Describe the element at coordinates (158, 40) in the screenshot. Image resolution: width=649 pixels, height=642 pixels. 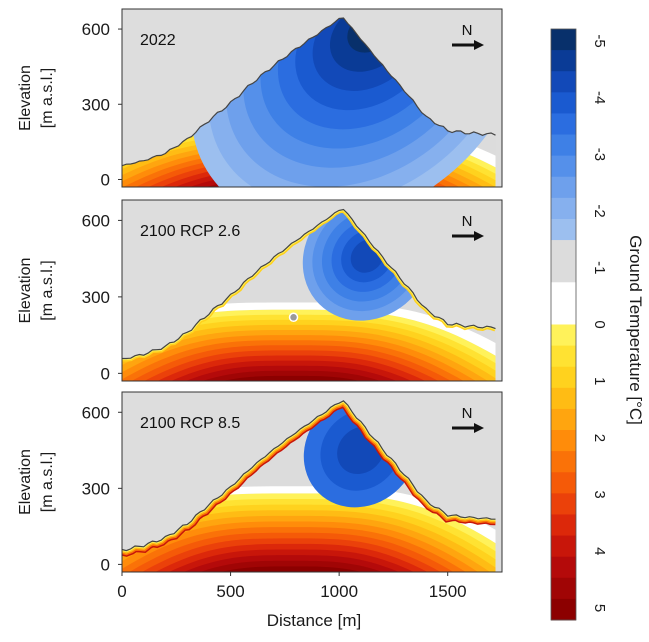
I see `panel-title: 2022` at that location.